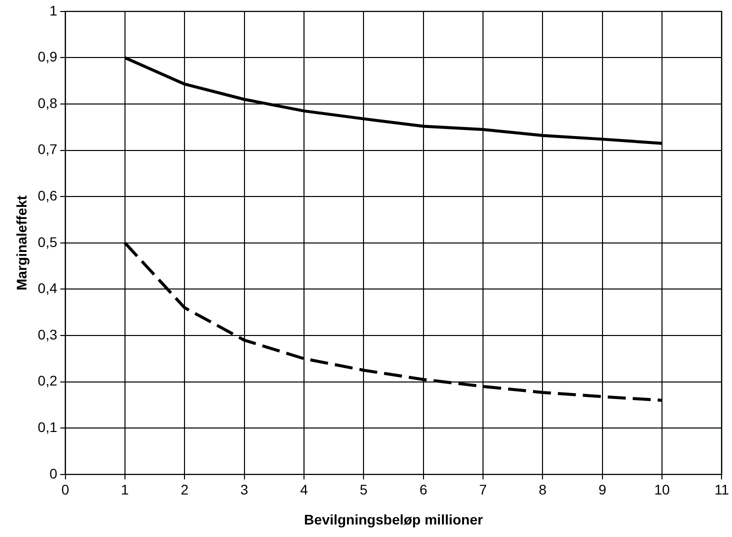 This screenshot has height=537, width=732. What do you see at coordinates (48, 56) in the screenshot?
I see `y-tick-label: 0,9` at bounding box center [48, 56].